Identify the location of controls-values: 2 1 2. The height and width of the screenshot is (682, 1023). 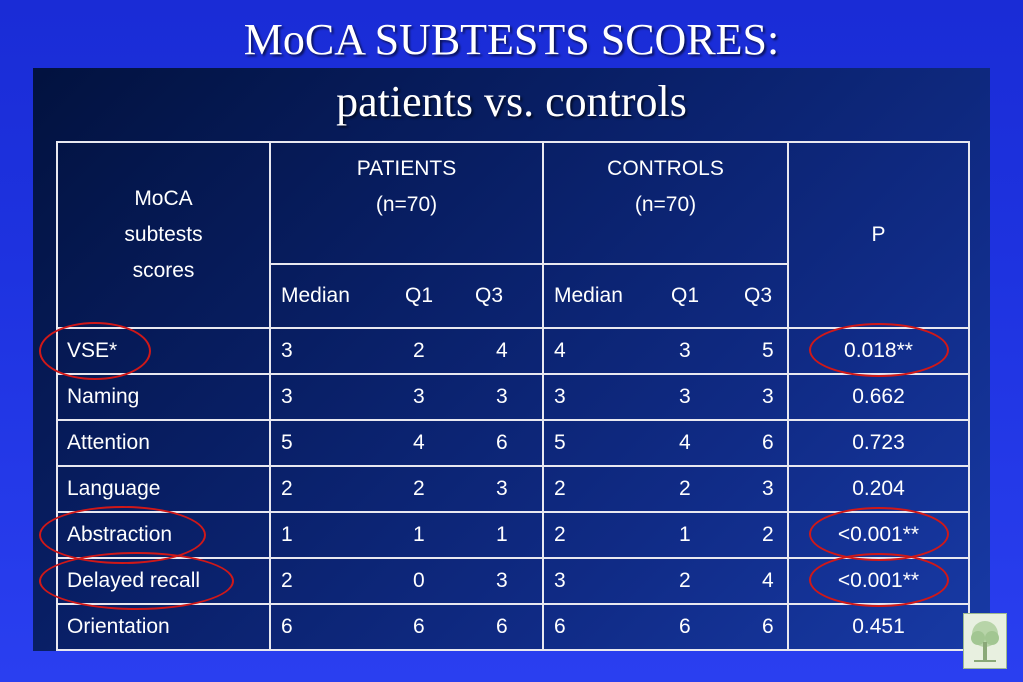
(665, 535).